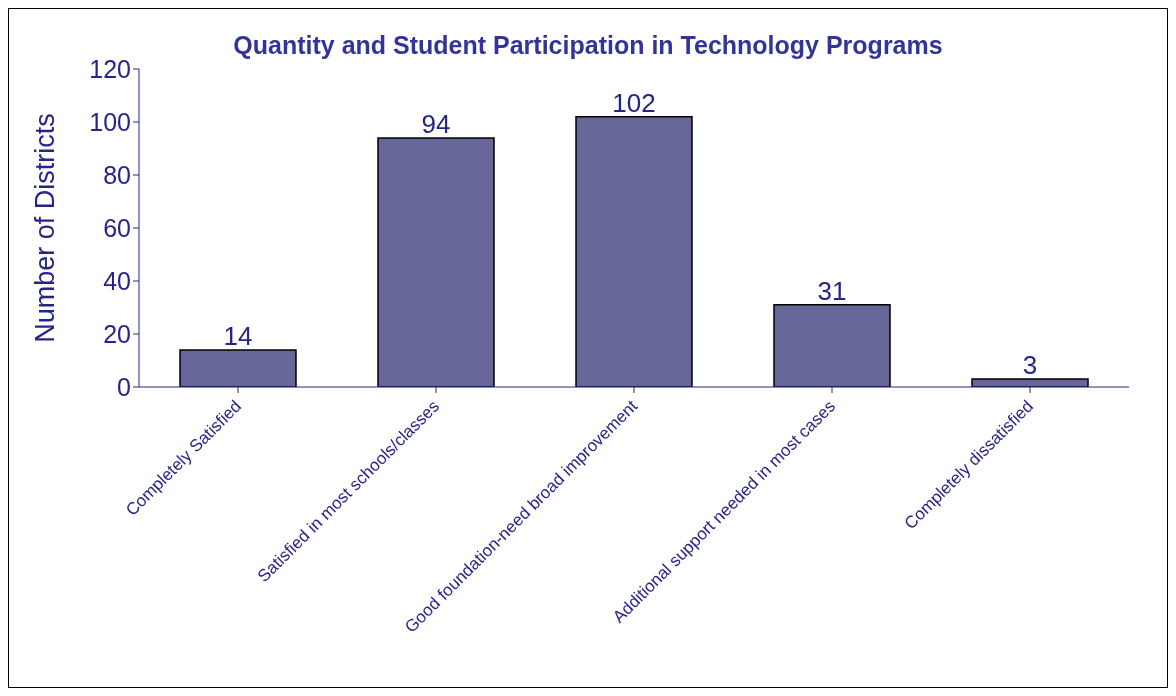 Image resolution: width=1176 pixels, height=696 pixels. What do you see at coordinates (238, 335) in the screenshot?
I see `data-label: 14` at bounding box center [238, 335].